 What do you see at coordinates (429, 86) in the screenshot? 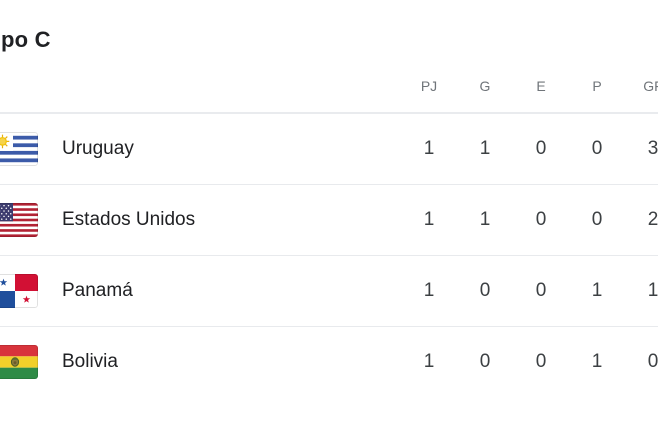
I see `column-header-pj: PJ` at bounding box center [429, 86].